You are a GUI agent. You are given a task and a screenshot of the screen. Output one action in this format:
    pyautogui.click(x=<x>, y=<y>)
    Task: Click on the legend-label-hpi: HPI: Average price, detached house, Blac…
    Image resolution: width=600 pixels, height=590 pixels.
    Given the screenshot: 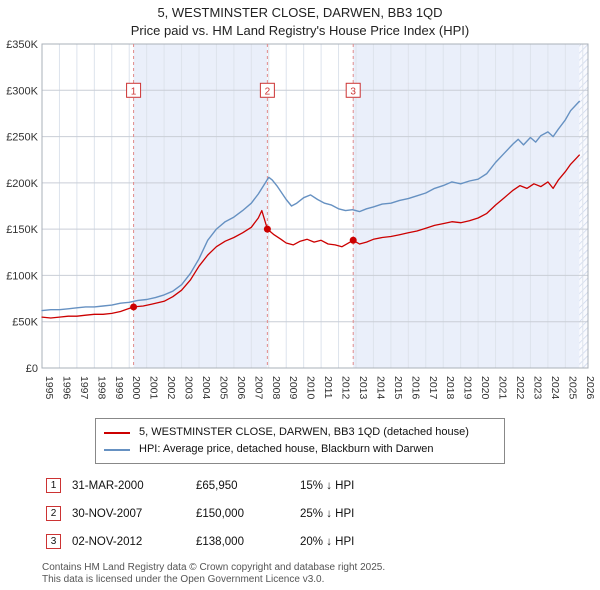 What is the action you would take?
    pyautogui.click(x=286, y=449)
    